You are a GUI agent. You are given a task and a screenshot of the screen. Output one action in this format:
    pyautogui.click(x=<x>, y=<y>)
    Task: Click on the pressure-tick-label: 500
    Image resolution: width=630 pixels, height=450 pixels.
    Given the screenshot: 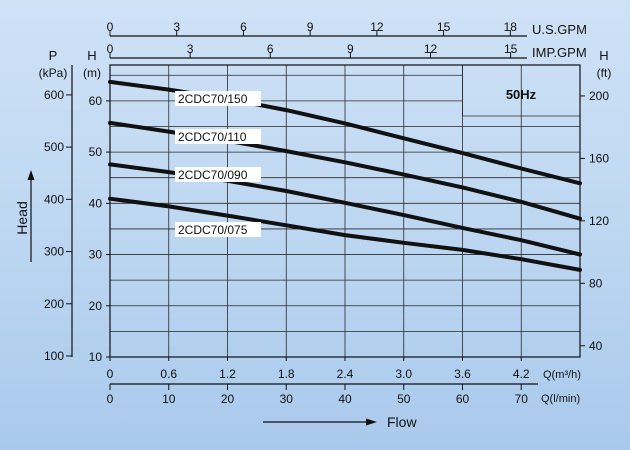 What is the action you would take?
    pyautogui.click(x=54, y=147)
    